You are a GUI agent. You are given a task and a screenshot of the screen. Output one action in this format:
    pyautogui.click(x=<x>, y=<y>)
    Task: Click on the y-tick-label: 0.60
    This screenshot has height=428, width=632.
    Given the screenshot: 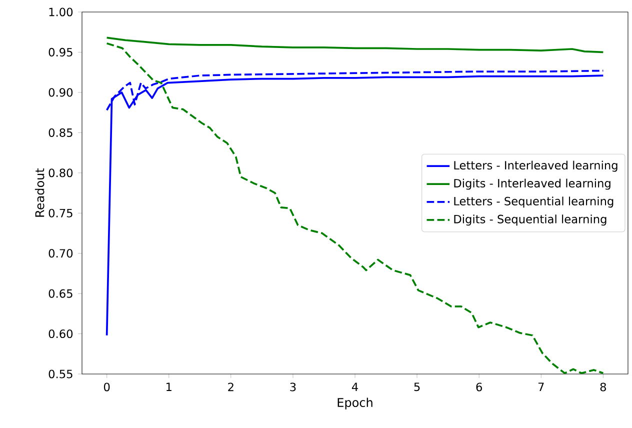 What is the action you would take?
    pyautogui.click(x=60, y=333)
    